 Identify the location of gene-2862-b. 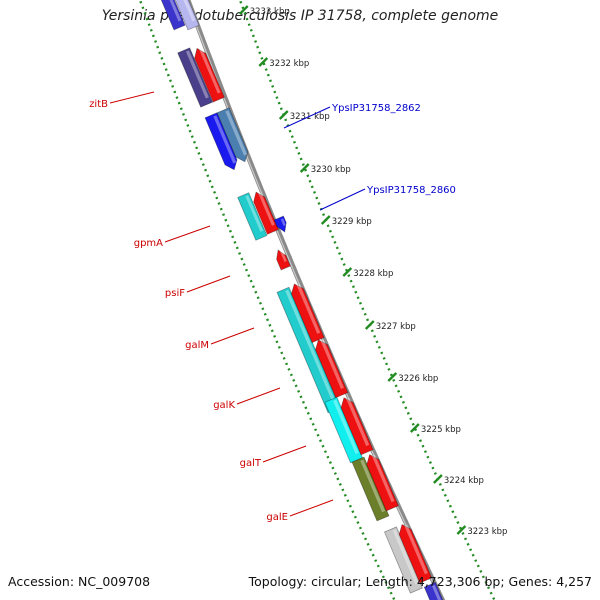
(232, 135).